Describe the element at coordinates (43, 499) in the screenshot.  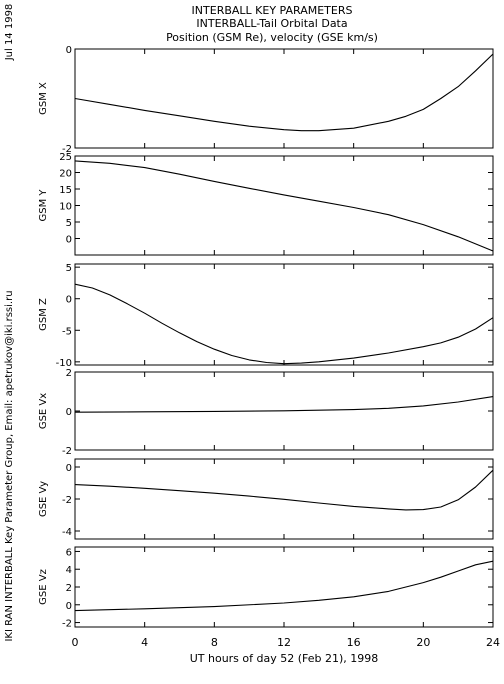
I see `y-axis-label: GSE Vy` at that location.